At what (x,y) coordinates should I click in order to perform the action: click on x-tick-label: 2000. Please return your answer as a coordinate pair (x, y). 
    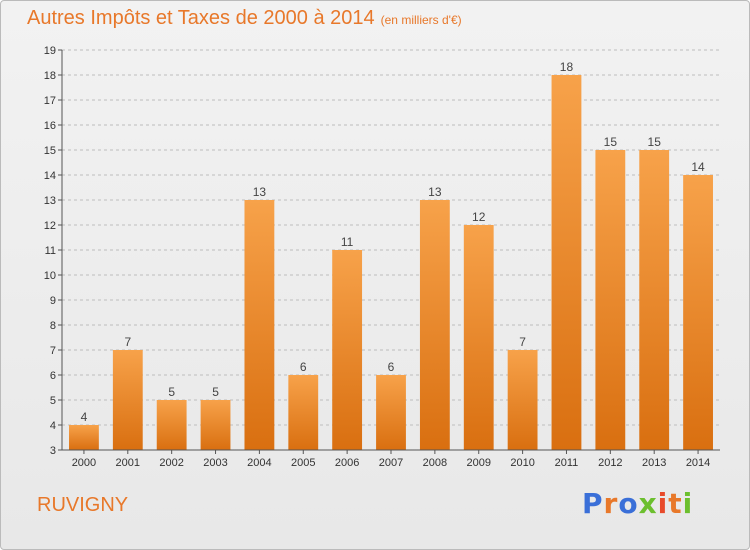
    Looking at the image, I should click on (84, 463).